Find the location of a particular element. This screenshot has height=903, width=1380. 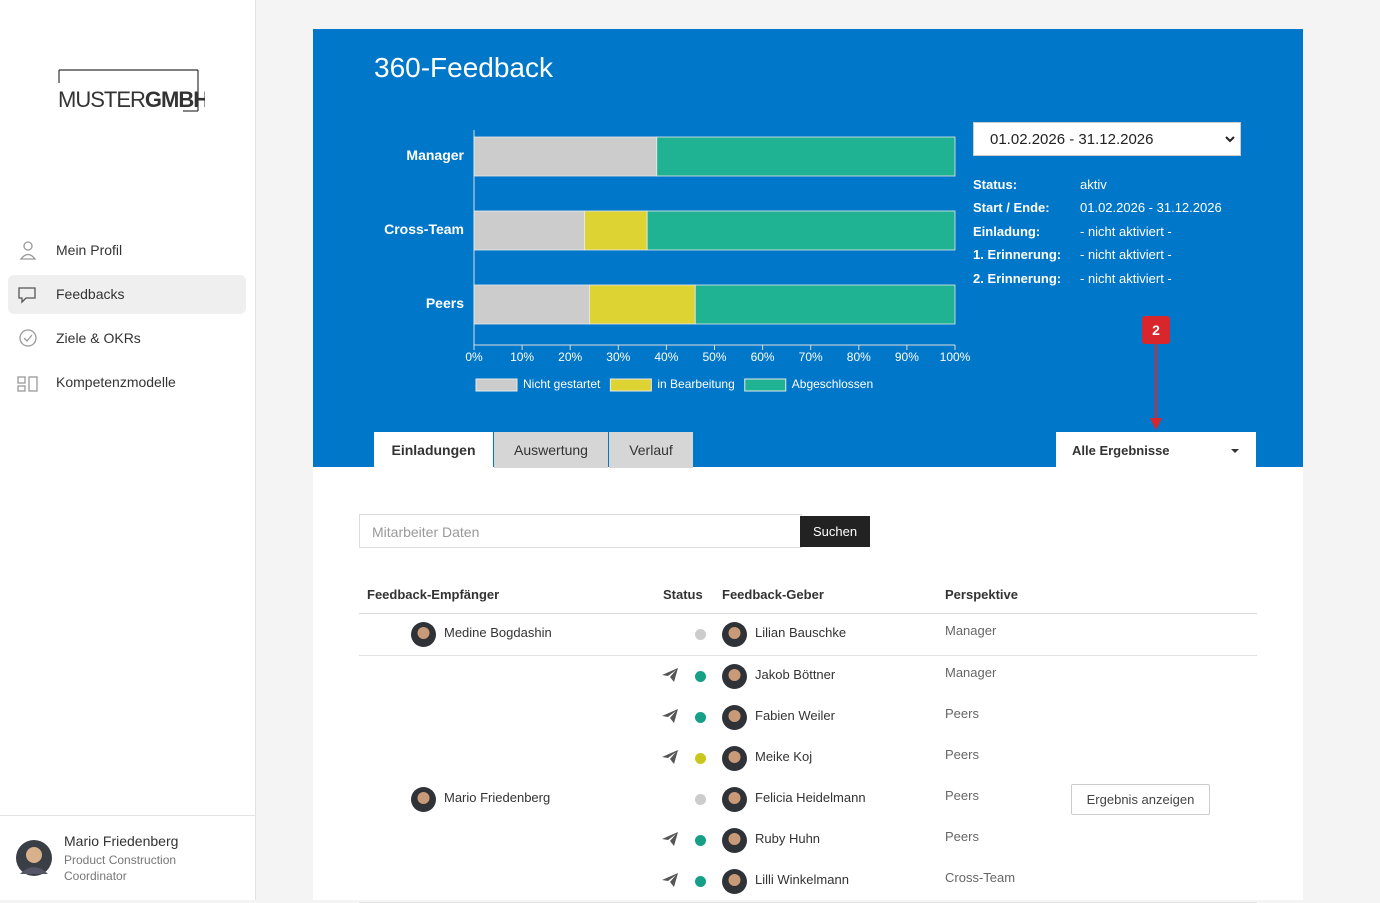

logo-light: MUSTER is located at coordinates (101, 99).